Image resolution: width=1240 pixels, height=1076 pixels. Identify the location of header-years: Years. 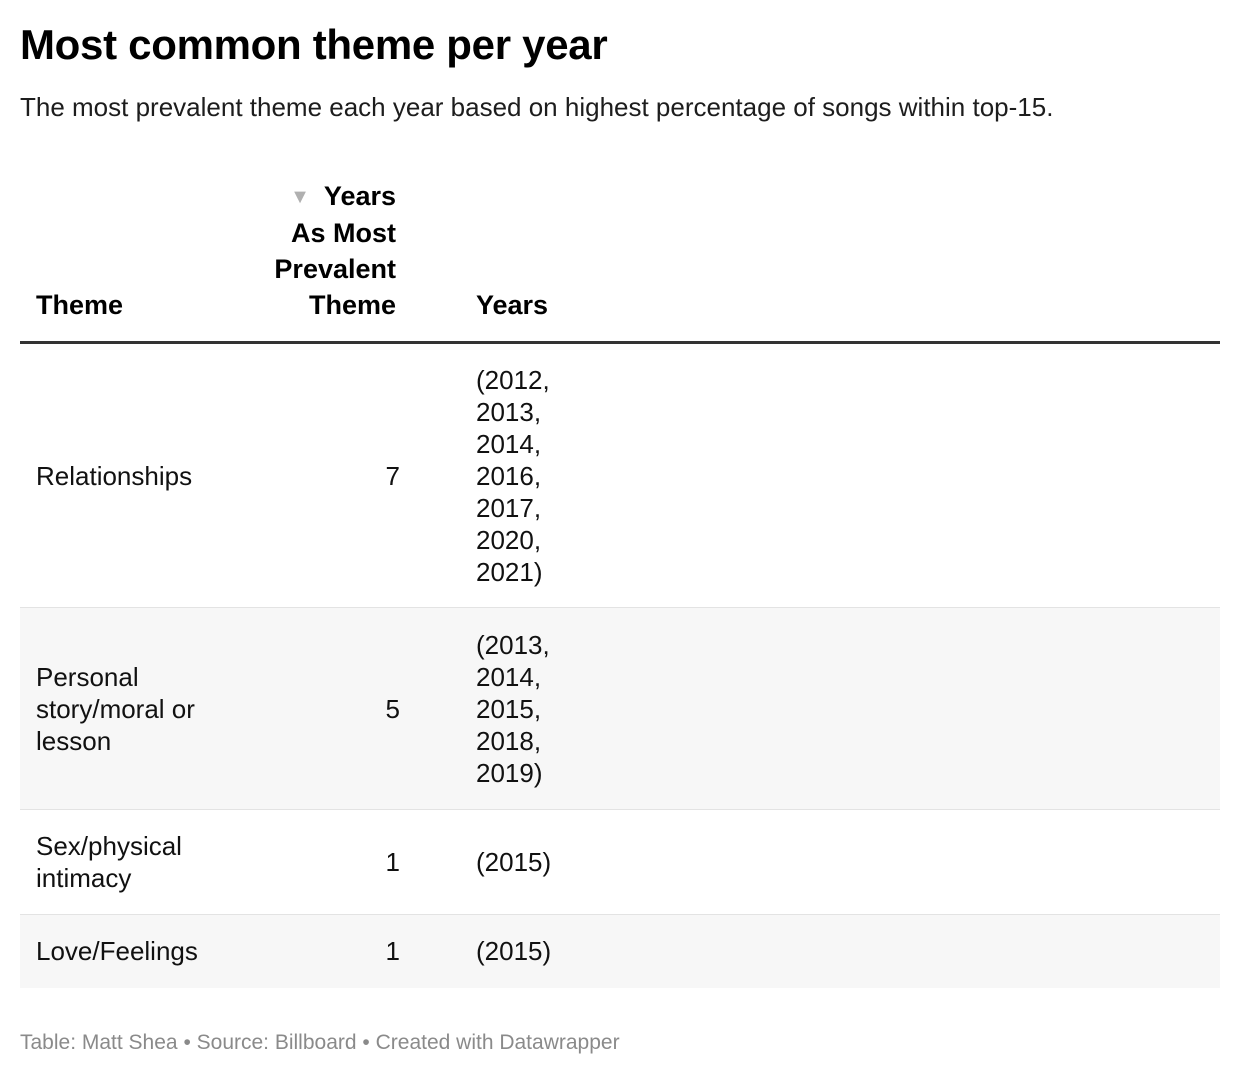
(816, 261).